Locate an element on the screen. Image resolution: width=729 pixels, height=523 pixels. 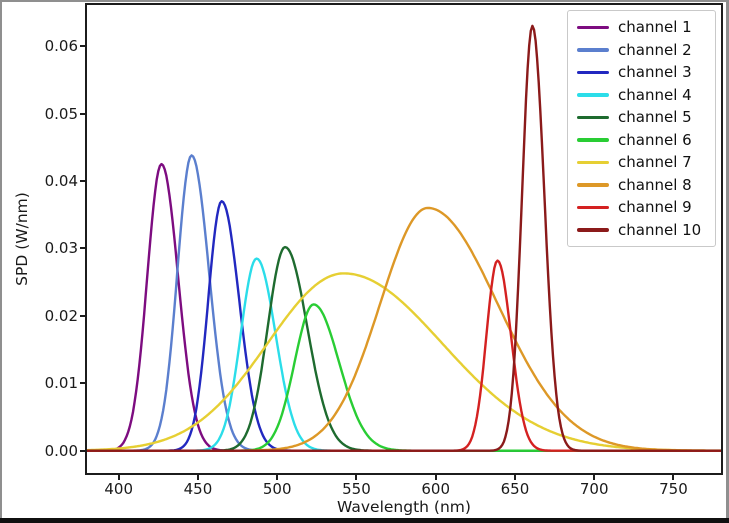
legend-label: channel 8 is located at coordinates (655, 184).